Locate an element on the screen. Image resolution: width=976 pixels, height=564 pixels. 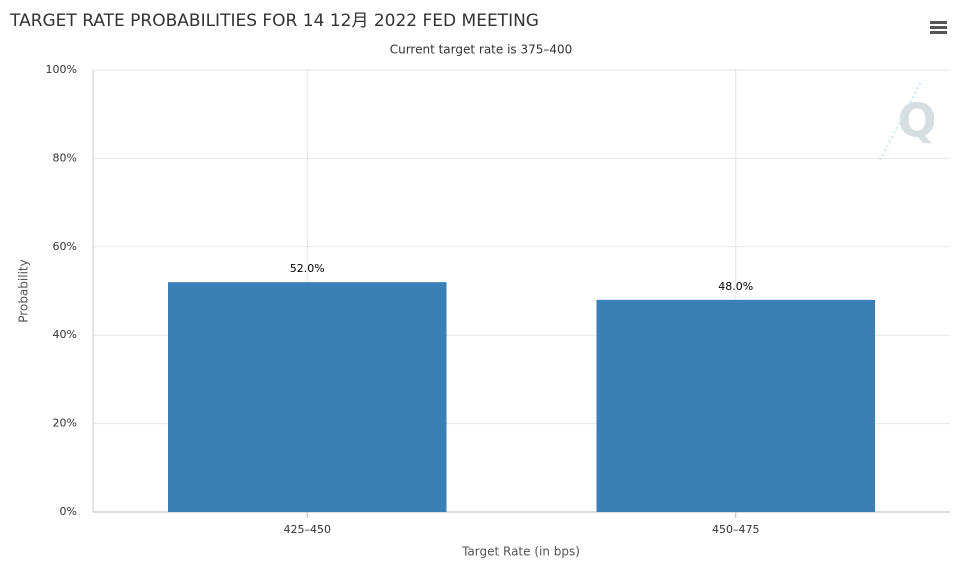
value-label: 52.0% is located at coordinates (307, 268).